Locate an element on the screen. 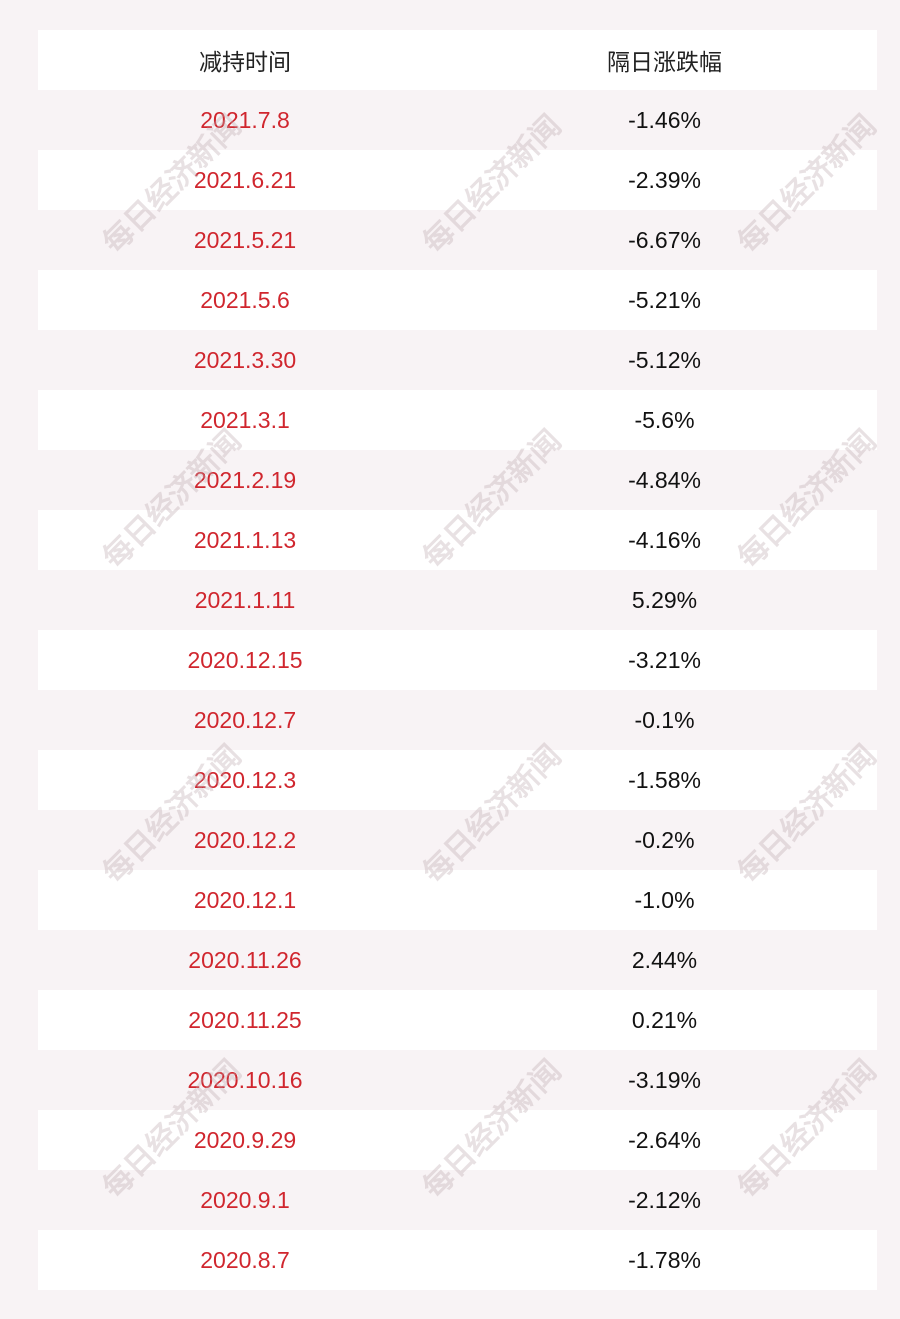 This screenshot has width=900, height=1319. change-cell: 5.29% is located at coordinates (664, 599).